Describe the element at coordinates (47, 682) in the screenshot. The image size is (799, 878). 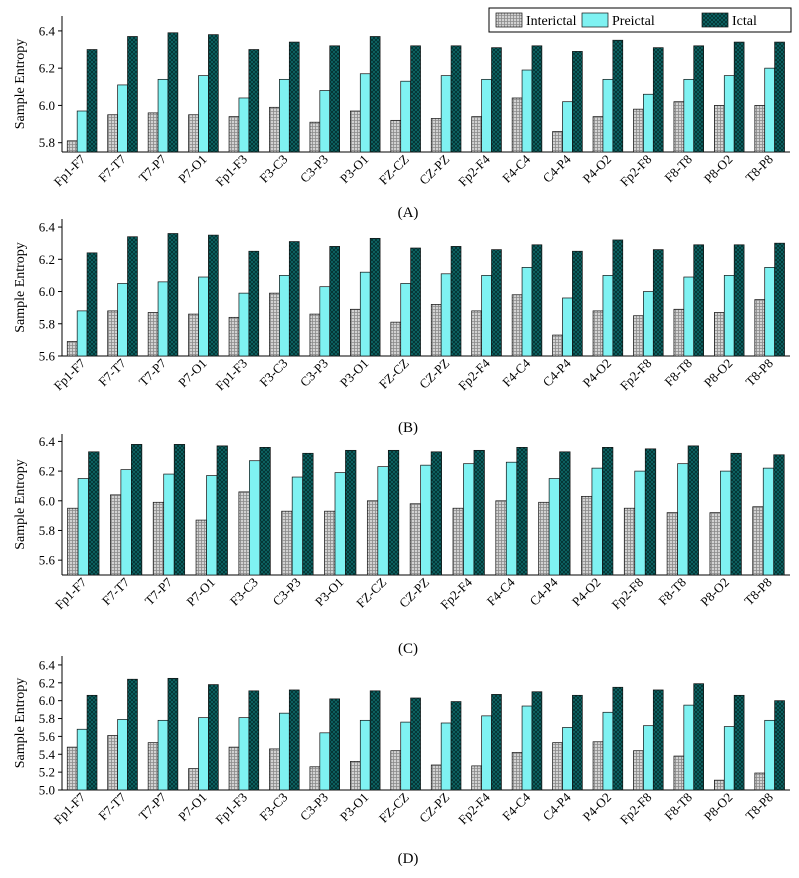
I see `y-tick-label: 6.2` at that location.